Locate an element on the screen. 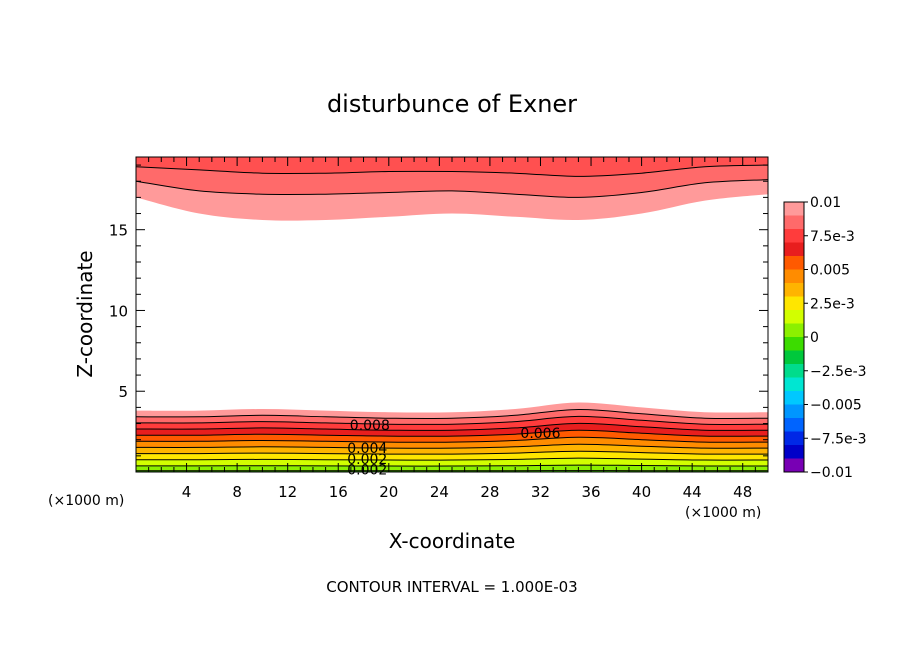  x-tick-label: 16 is located at coordinates (338, 492).